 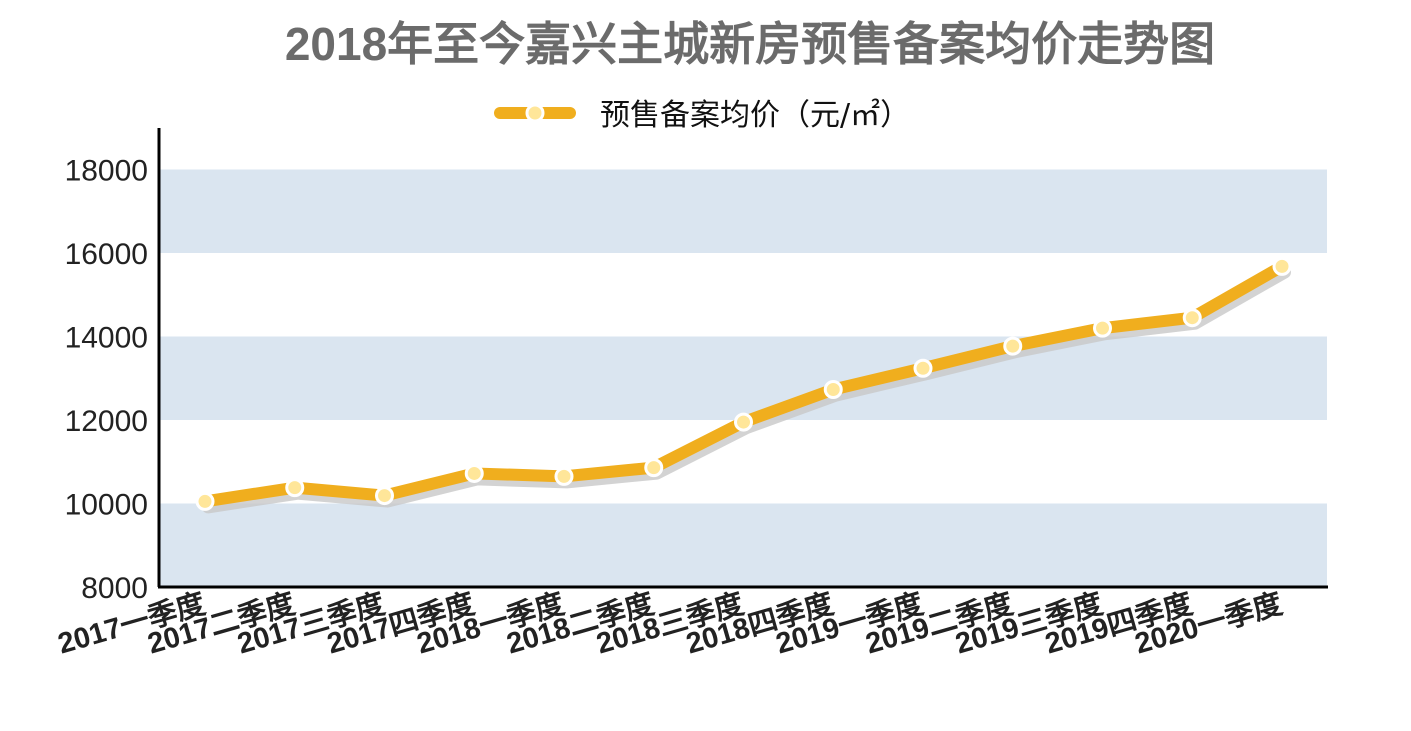 I want to click on watermark-domain: fccs.com, so click(x=1331, y=642).